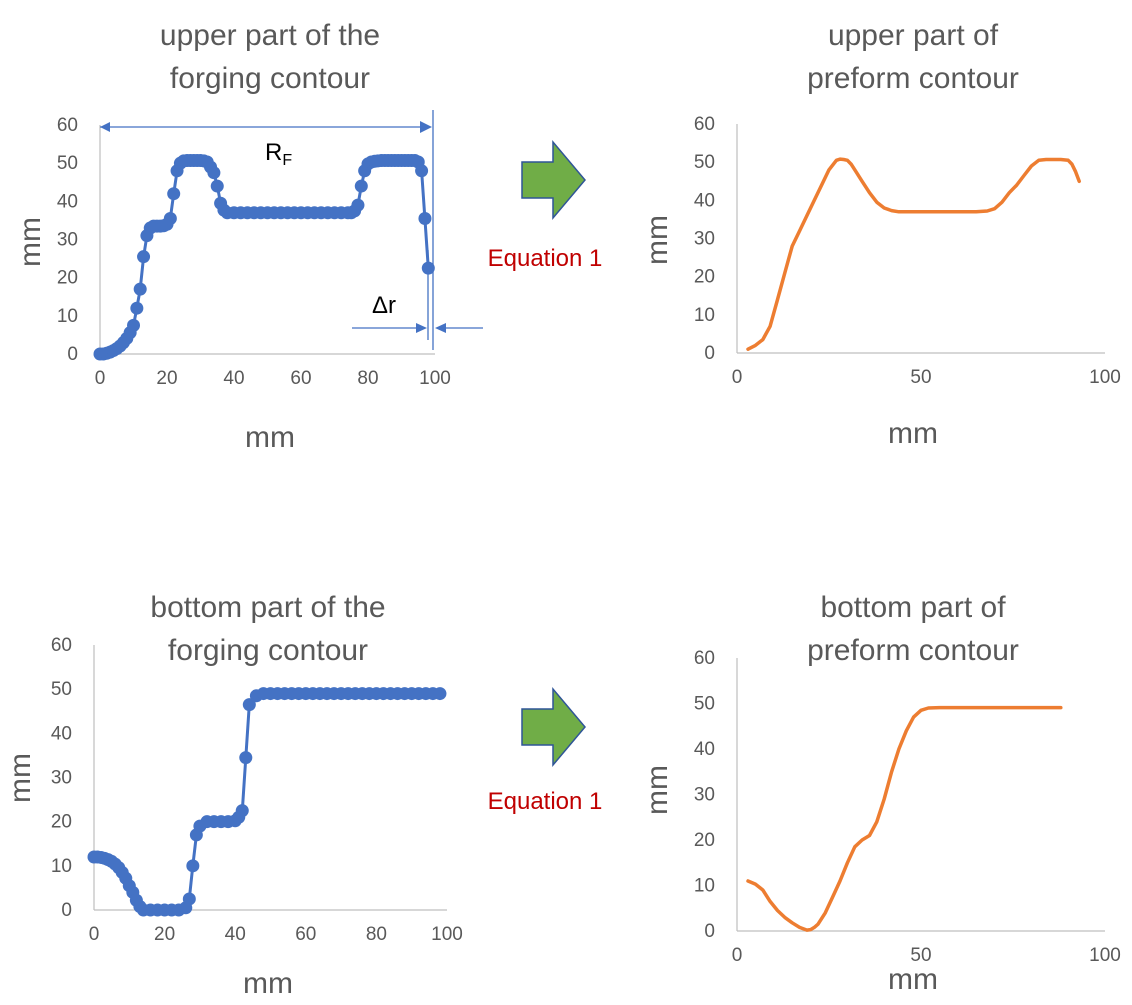  What do you see at coordinates (913, 607) in the screenshot?
I see `chart-title-line-1: bottom part of` at bounding box center [913, 607].